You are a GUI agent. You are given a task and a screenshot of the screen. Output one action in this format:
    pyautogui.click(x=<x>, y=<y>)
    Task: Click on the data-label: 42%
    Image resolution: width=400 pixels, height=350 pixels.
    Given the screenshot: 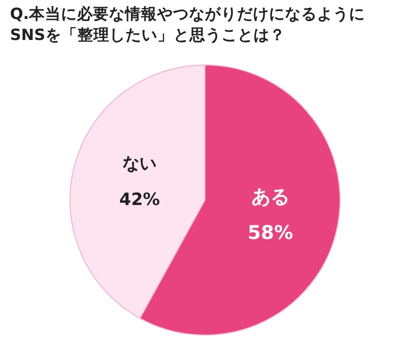 What is the action you would take?
    pyautogui.click(x=139, y=200)
    